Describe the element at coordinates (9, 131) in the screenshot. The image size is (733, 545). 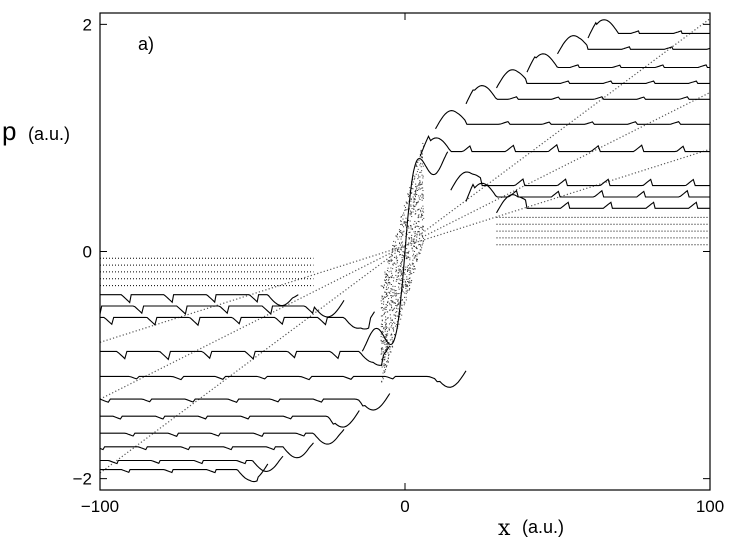
I see `y-axis-symbol: p` at that location.